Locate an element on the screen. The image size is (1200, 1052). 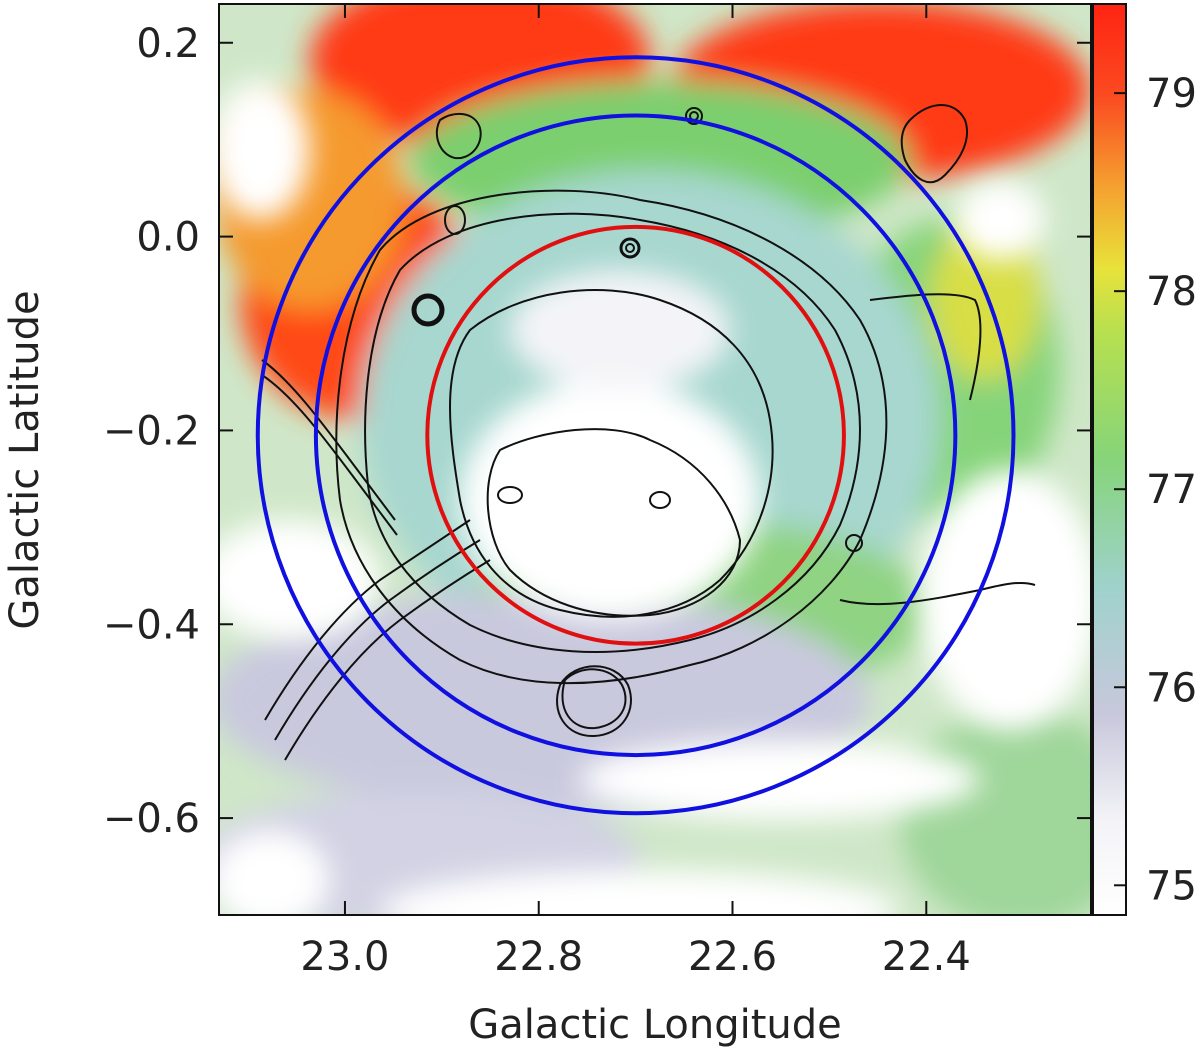
contour-southwest-arc is located at coordinates (937, 593).